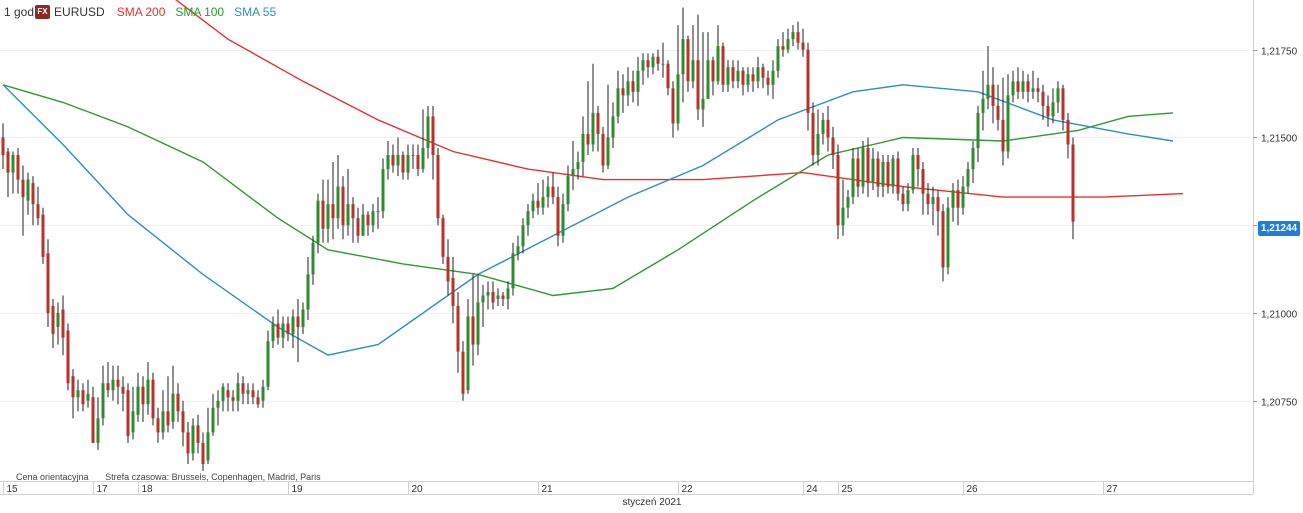  What do you see at coordinates (200, 12) in the screenshot?
I see `legend-sma-100: SMA 100` at bounding box center [200, 12].